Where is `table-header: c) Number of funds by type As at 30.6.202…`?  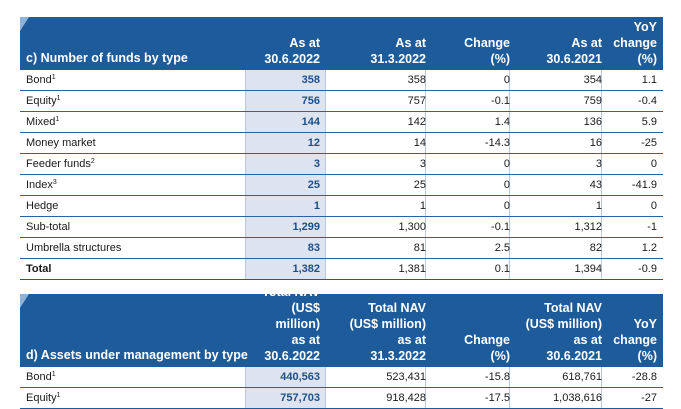 table-header: c) Number of funds by type As at 30.6.202… is located at coordinates (341, 43).